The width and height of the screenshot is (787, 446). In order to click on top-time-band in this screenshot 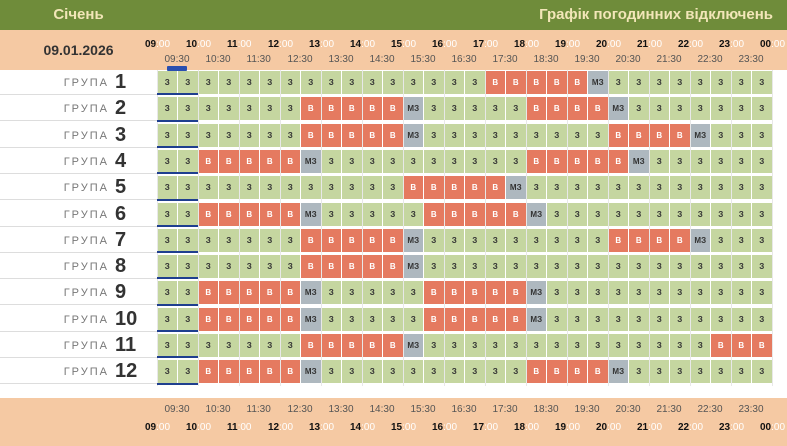, I will do `click(393, 50)`.